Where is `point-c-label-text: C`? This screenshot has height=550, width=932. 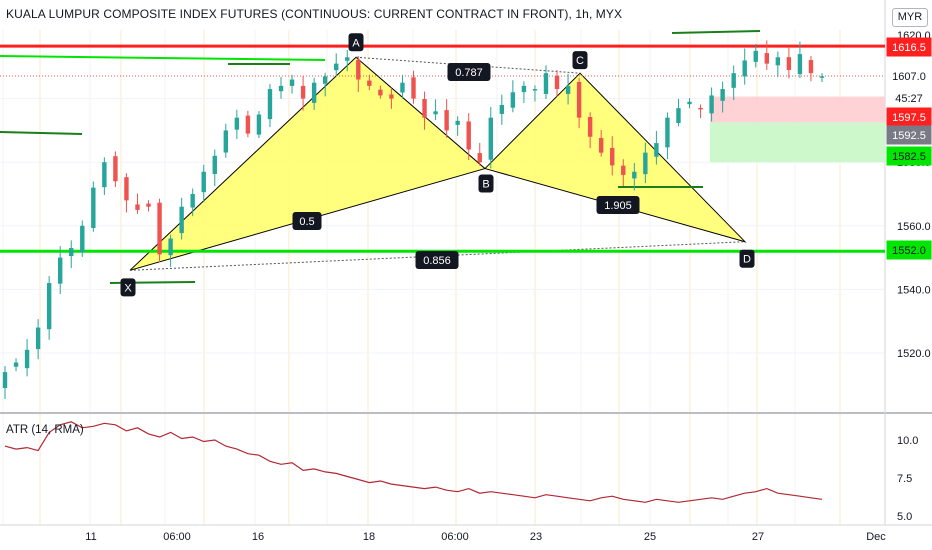
point-c-label-text: C is located at coordinates (580, 61).